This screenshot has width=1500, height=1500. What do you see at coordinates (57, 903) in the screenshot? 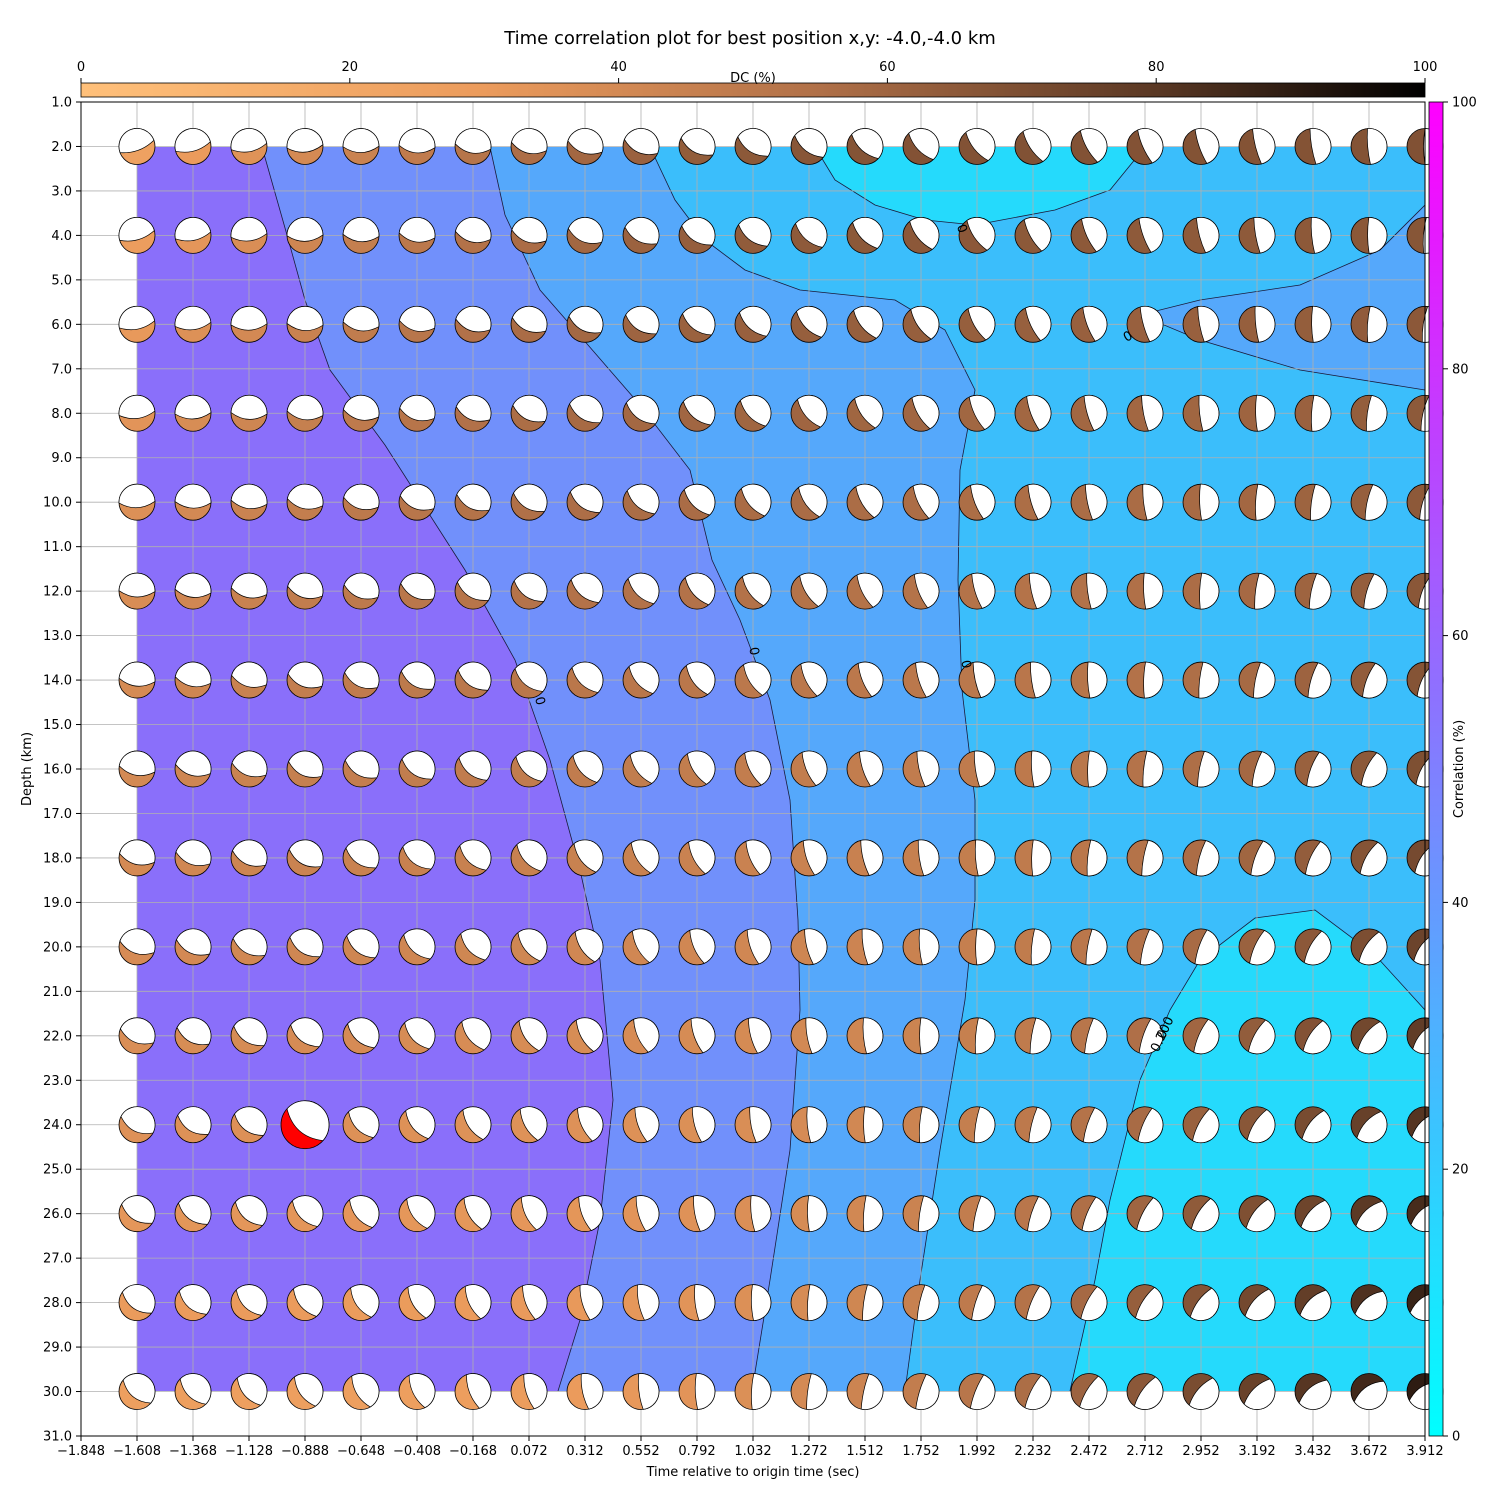
I see `y-tick-label: 19.0` at bounding box center [57, 903].